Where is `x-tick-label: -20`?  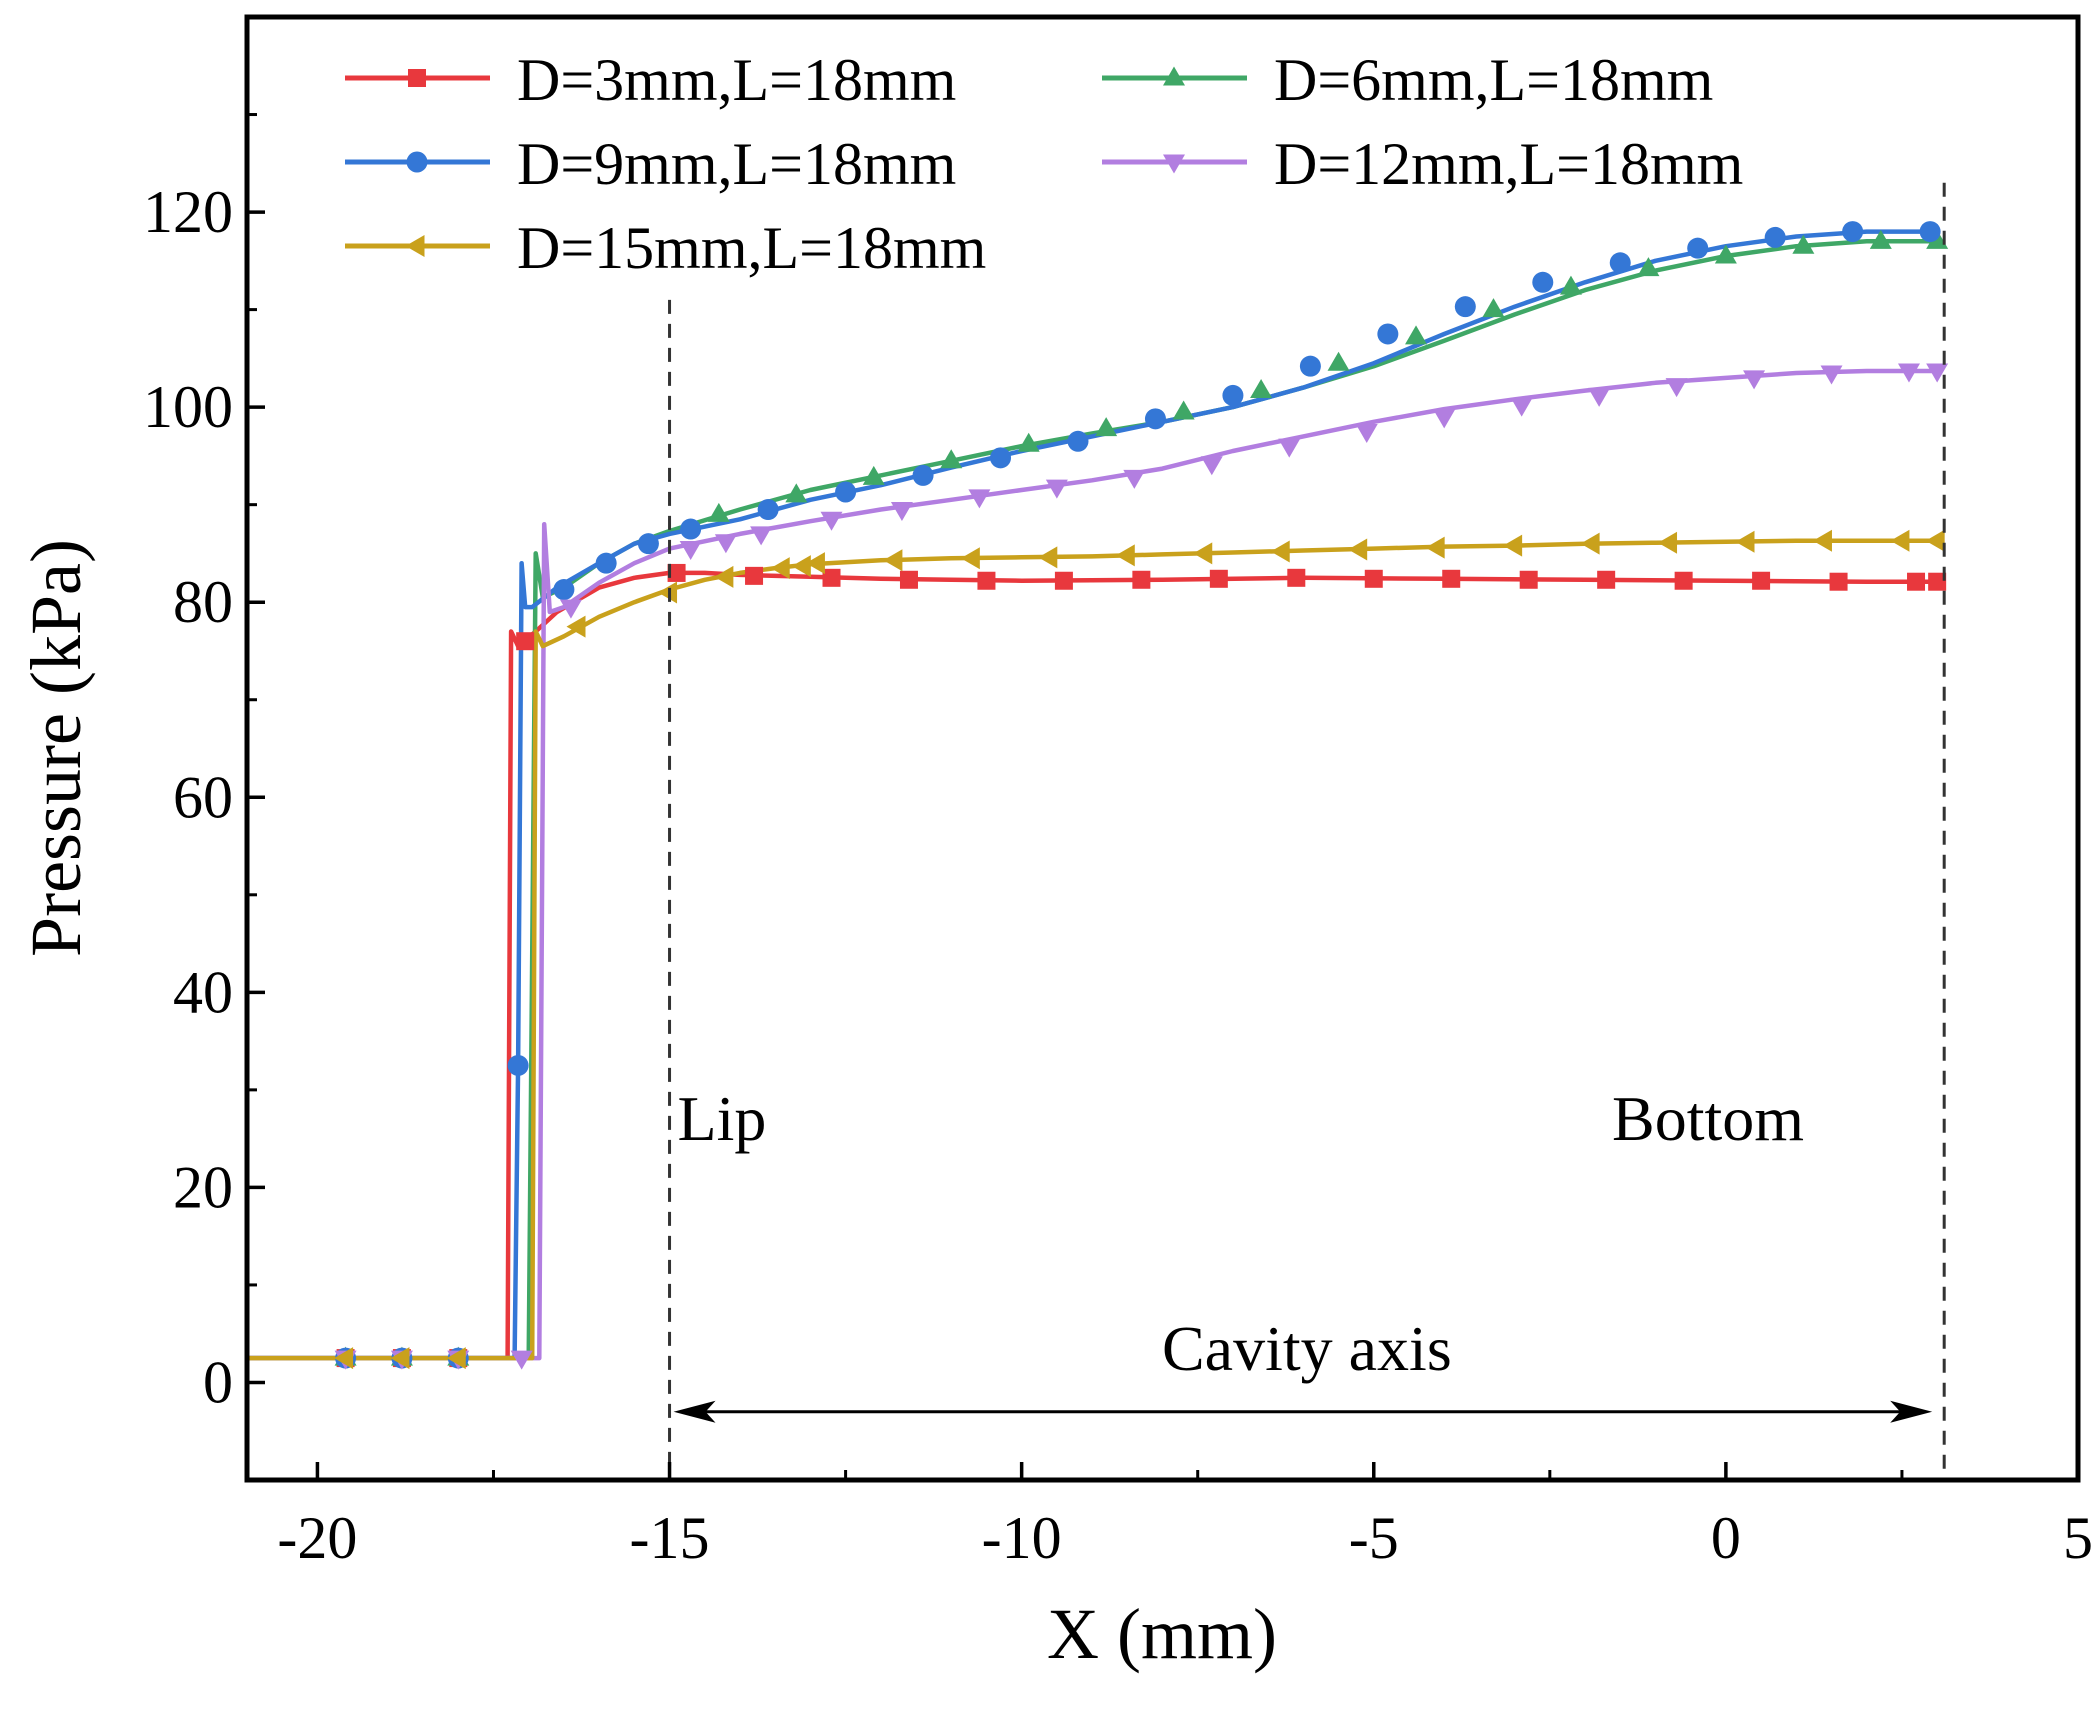 x-tick-label: -20 is located at coordinates (317, 1538).